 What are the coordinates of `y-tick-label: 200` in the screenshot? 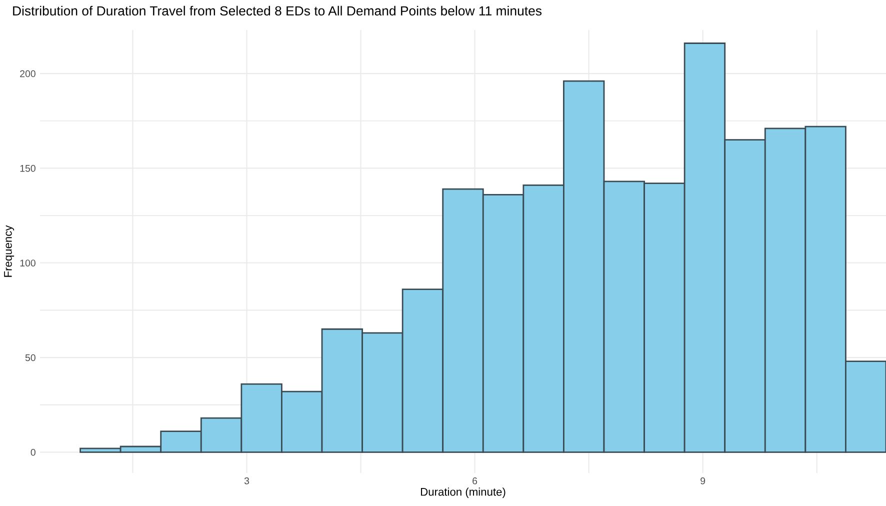 It's located at (28, 74).